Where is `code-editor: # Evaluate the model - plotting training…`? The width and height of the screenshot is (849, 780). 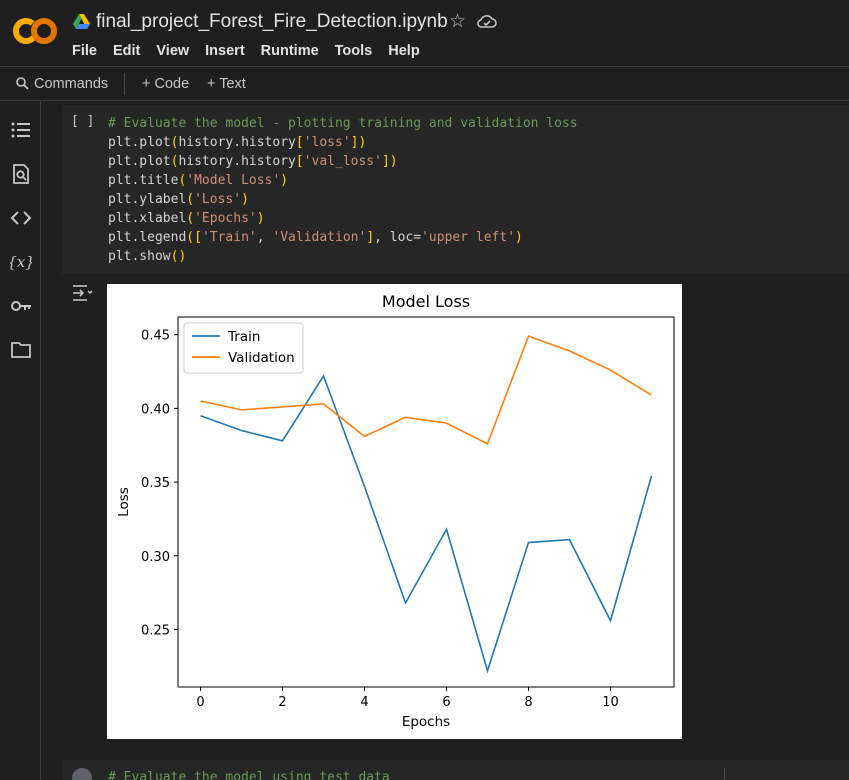 code-editor: # Evaluate the model - plotting training… is located at coordinates (343, 190).